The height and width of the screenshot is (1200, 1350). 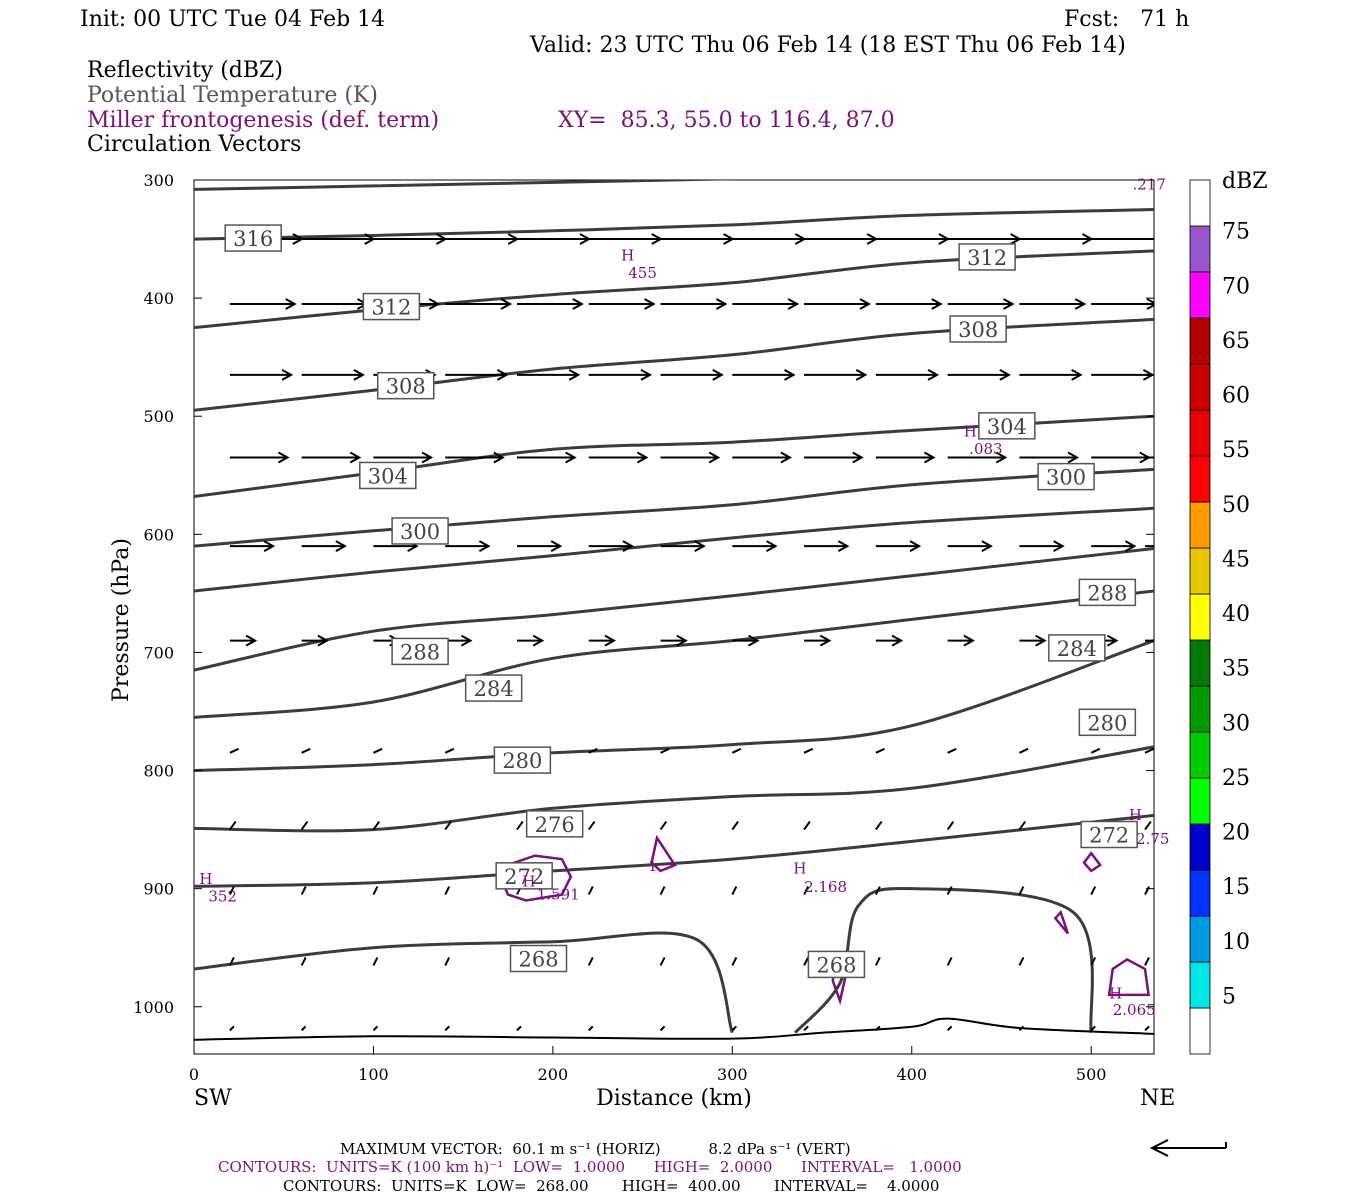 I want to click on theta-contour-label: 288, so click(x=1107, y=592).